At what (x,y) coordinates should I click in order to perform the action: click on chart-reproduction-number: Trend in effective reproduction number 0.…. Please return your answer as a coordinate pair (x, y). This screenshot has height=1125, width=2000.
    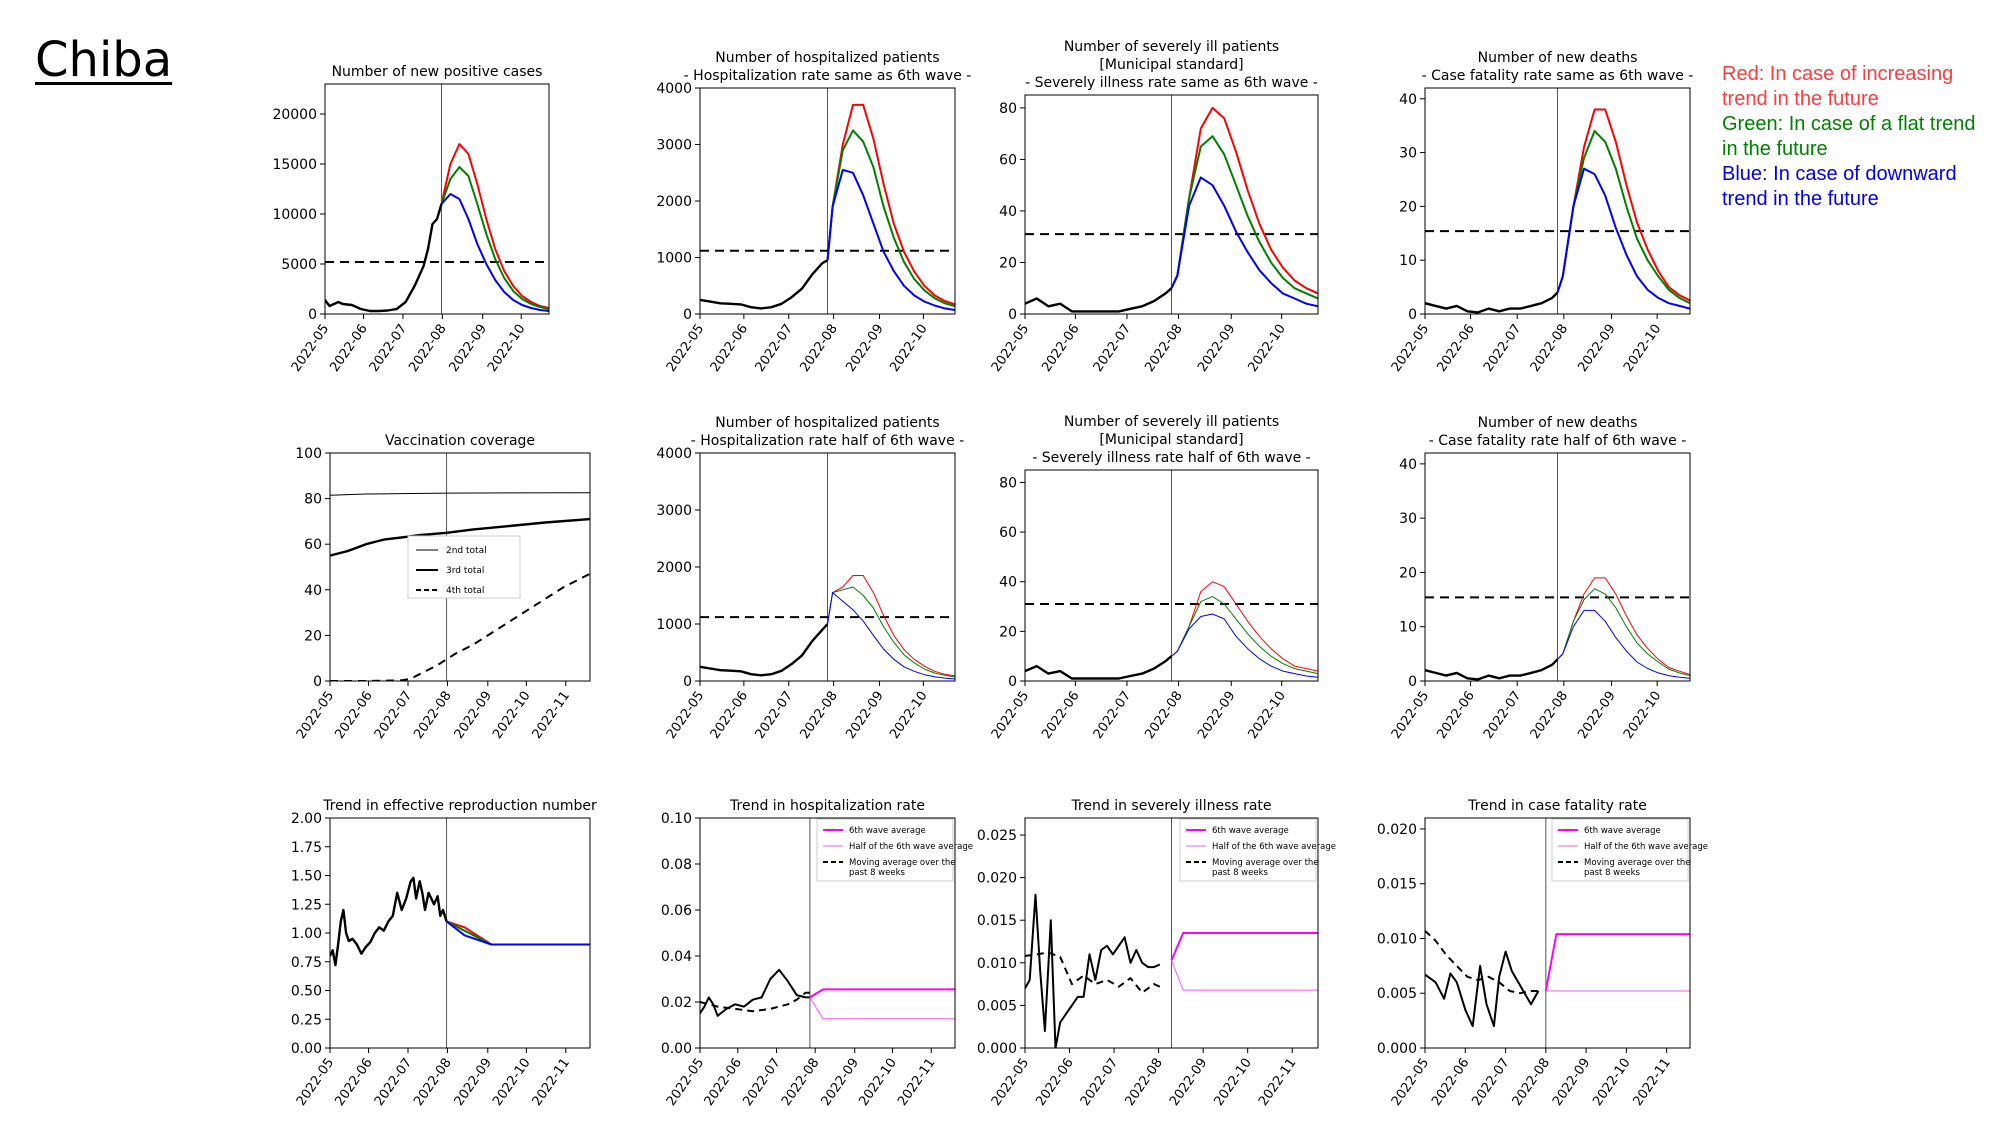
    Looking at the image, I should click on (444, 953).